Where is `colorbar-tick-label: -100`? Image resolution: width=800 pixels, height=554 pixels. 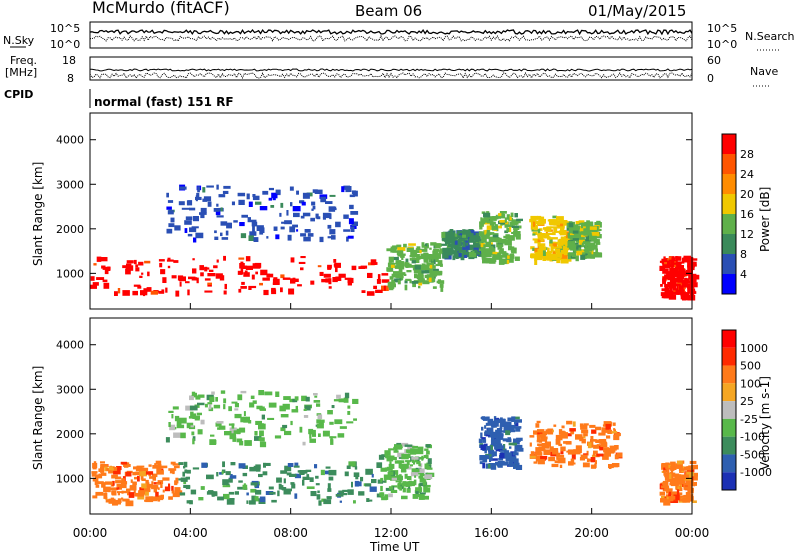
colorbar-tick-label: -100 is located at coordinates (752, 437).